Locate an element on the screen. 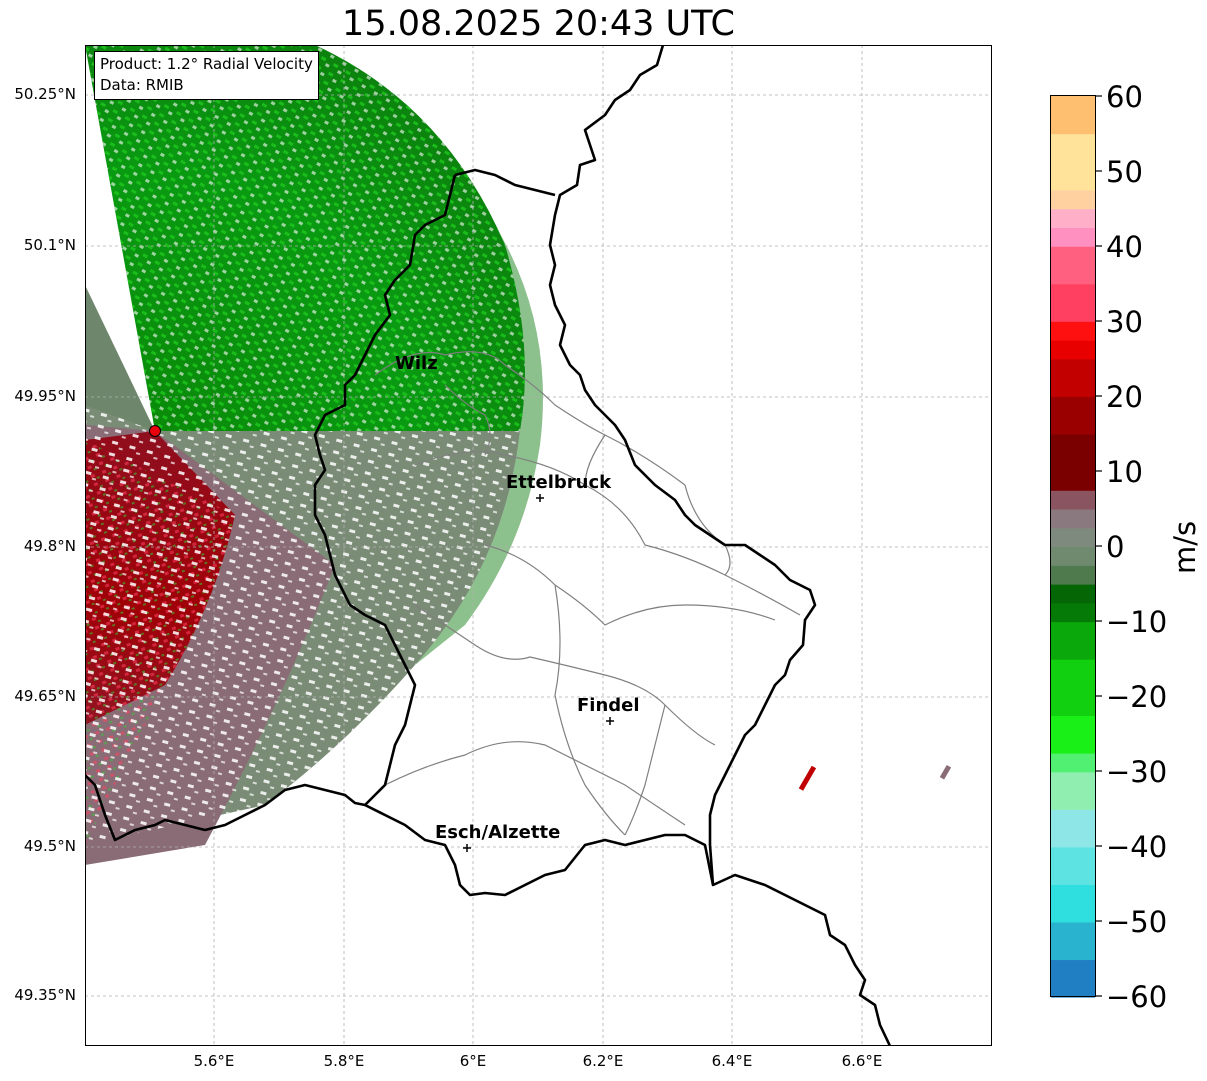  colorbar-tick-label: 50 is located at coordinates (1124, 172).